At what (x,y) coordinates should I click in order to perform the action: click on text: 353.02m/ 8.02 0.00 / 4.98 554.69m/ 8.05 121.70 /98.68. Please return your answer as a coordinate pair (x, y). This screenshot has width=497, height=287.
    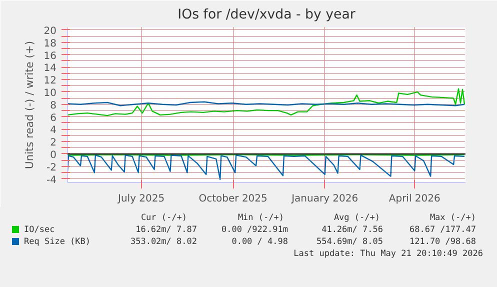
    Looking at the image, I should click on (303, 242).